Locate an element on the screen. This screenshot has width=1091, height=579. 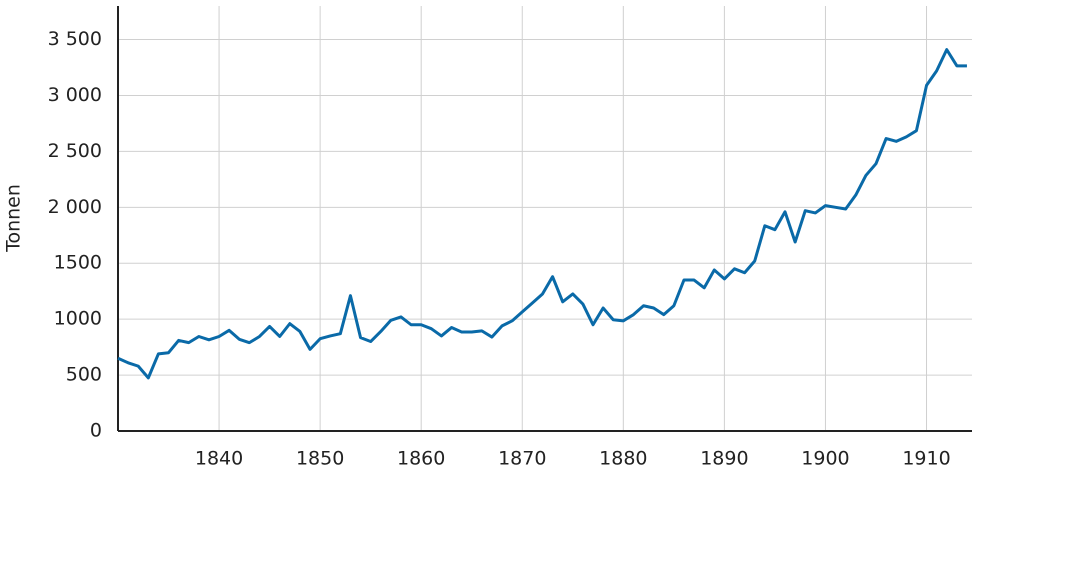
x-tick-label: 1850 is located at coordinates (320, 459).